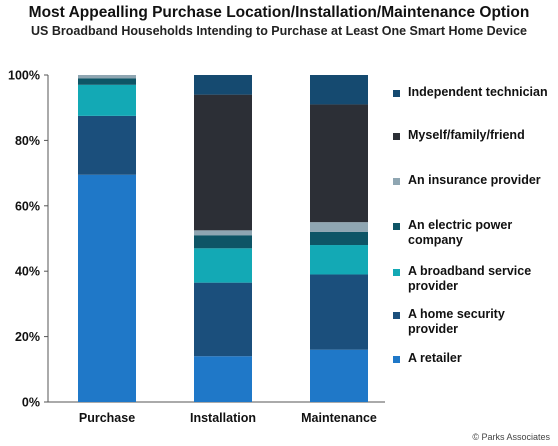 The image size is (558, 446). I want to click on legend-item: A broadband service provider, so click(475, 279).